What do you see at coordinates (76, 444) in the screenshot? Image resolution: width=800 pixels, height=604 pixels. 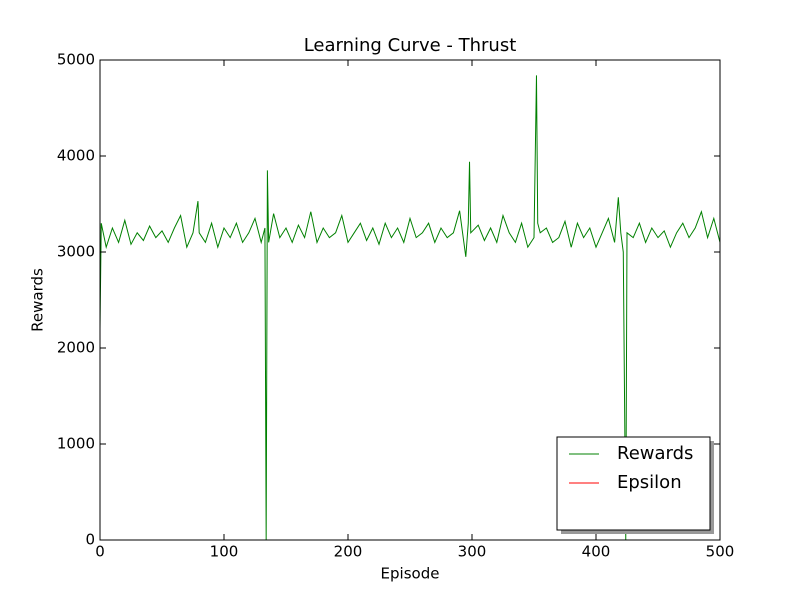 I see `y-tick-label: 1000` at bounding box center [76, 444].